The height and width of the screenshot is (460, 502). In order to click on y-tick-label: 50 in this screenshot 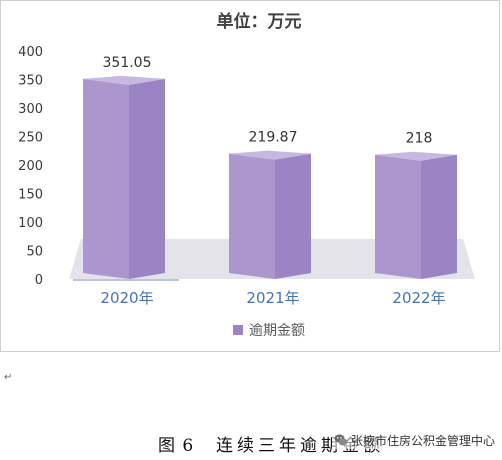, I will do `click(34, 252)`.